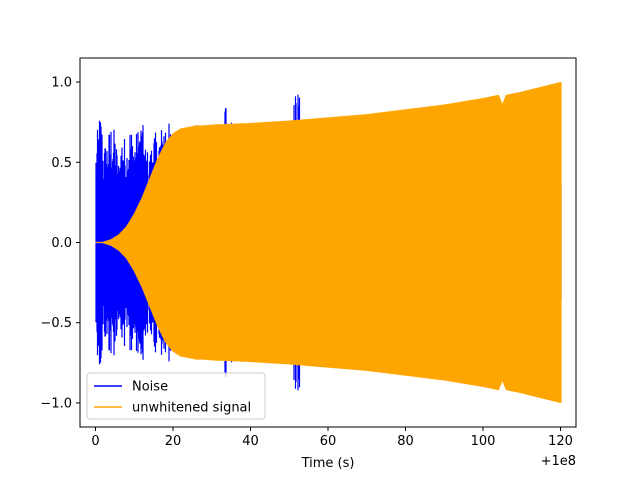 This screenshot has height=484, width=640. I want to click on y-tick-label: −0.5, so click(56, 323).